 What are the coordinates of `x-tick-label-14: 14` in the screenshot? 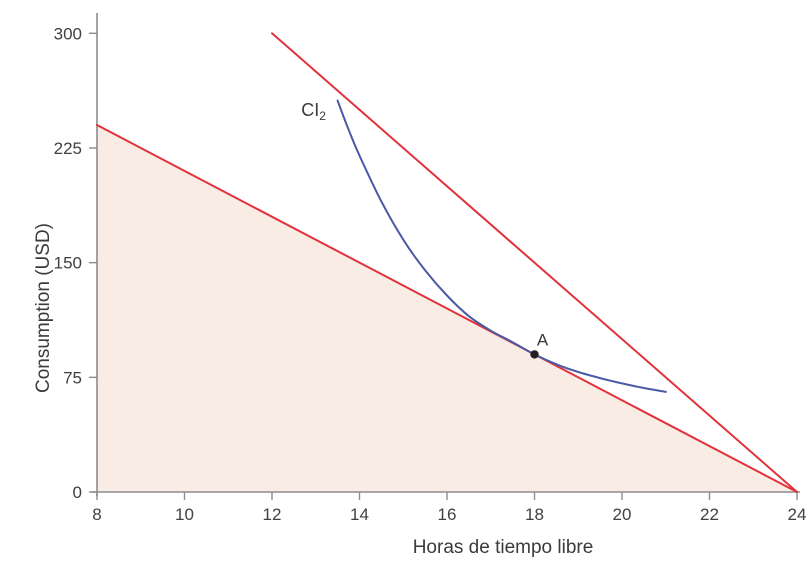 It's located at (359, 514).